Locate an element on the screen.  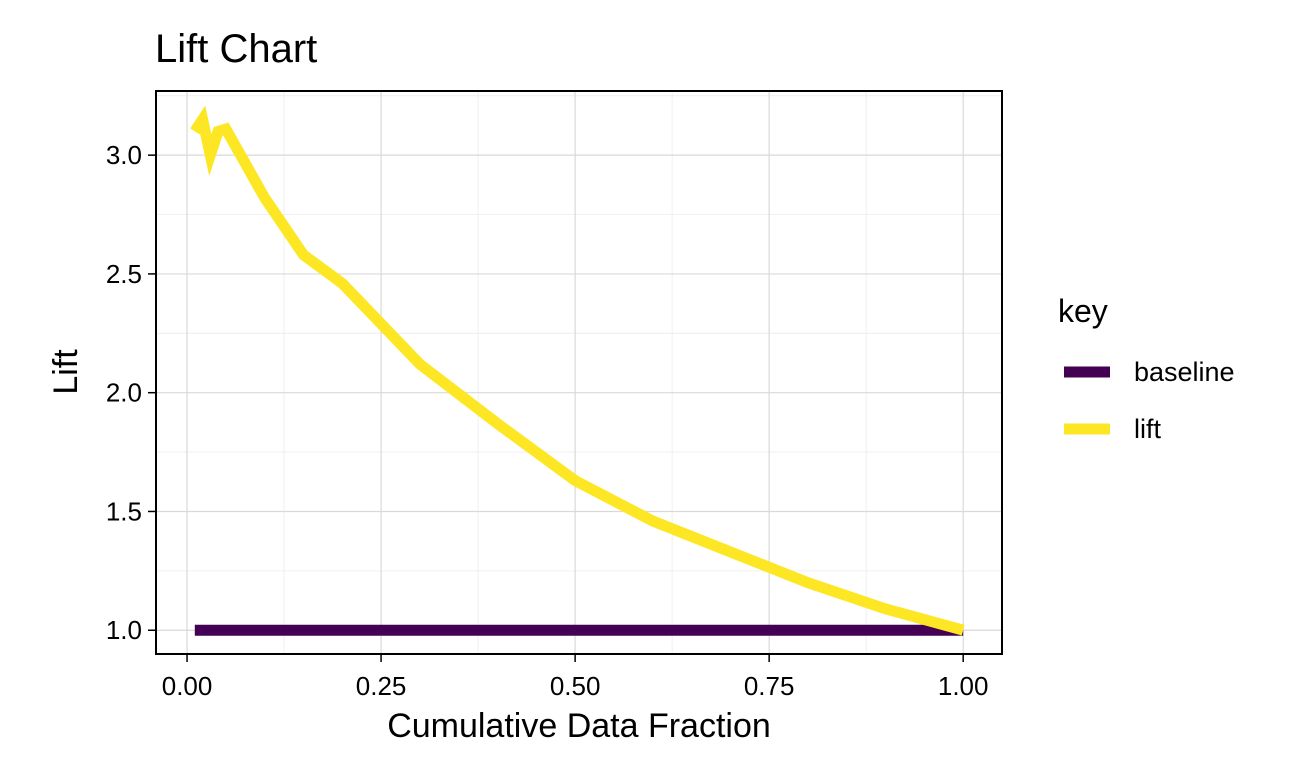
legend-label-baseline: baseline is located at coordinates (1184, 372).